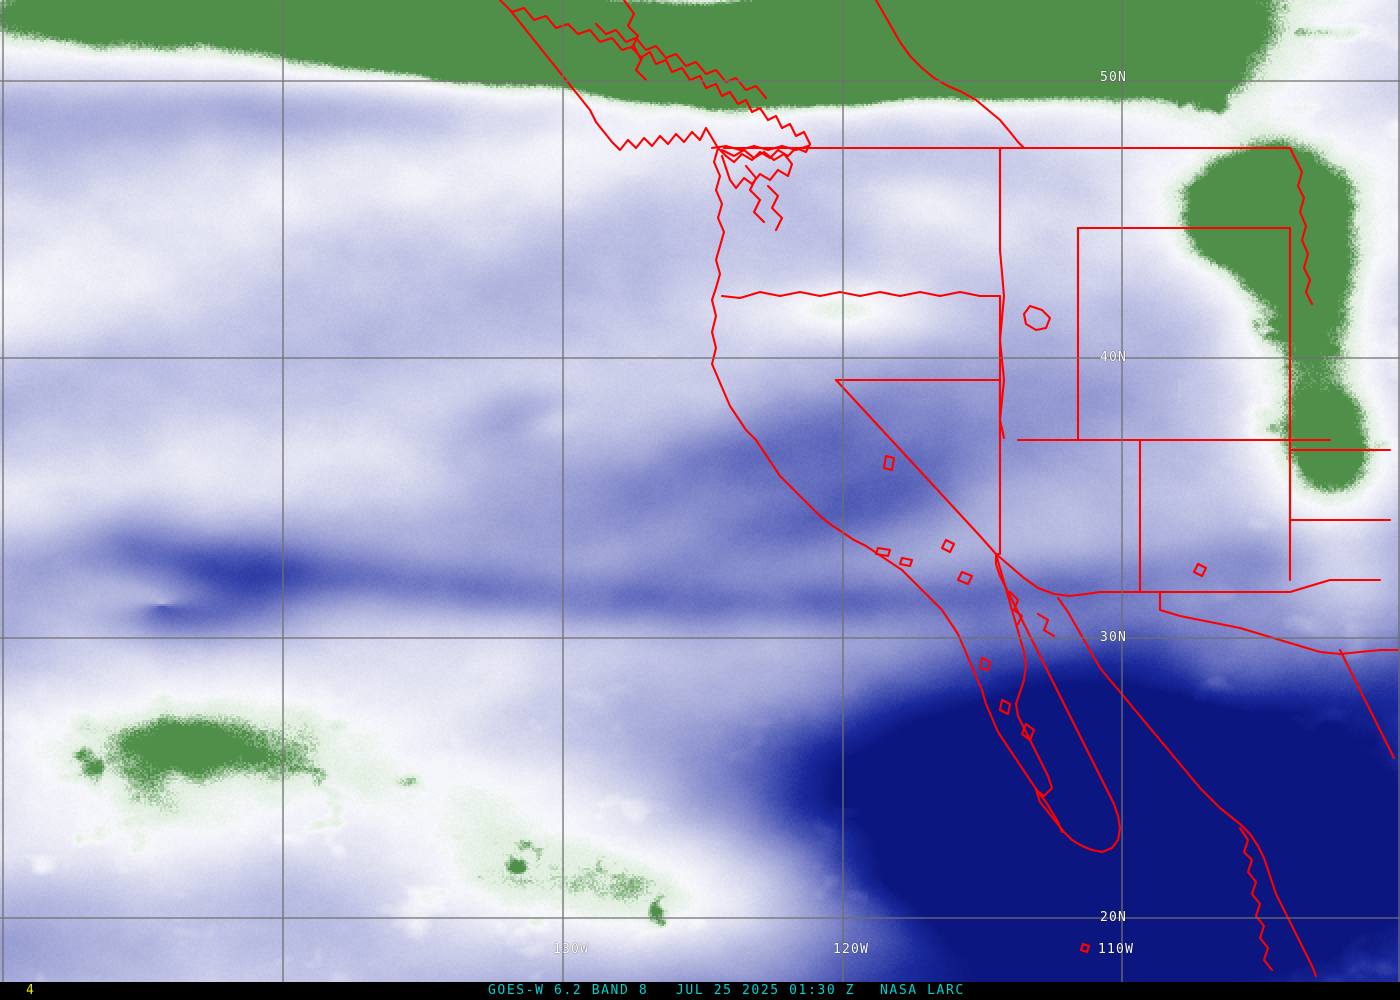  I want to click on latitude-label-40n: 40N, so click(1114, 357).